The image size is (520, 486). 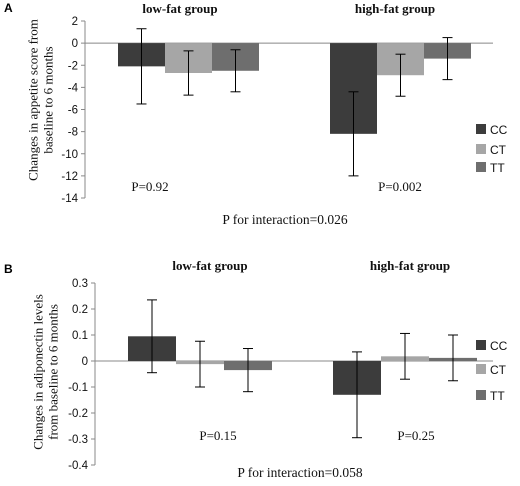 What do you see at coordinates (32, 100) in the screenshot?
I see `y-axis-label-line: Changes in appetite score from` at bounding box center [32, 100].